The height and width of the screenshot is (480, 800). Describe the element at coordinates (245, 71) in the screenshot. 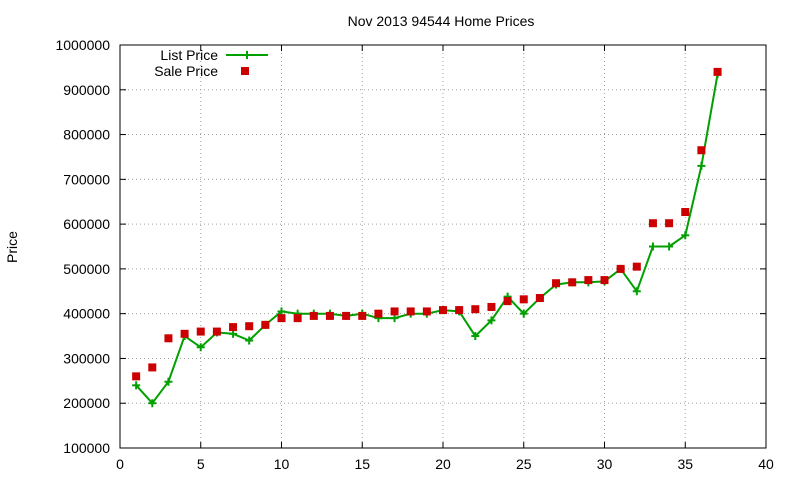

I see `legend-marker-sale-price` at that location.